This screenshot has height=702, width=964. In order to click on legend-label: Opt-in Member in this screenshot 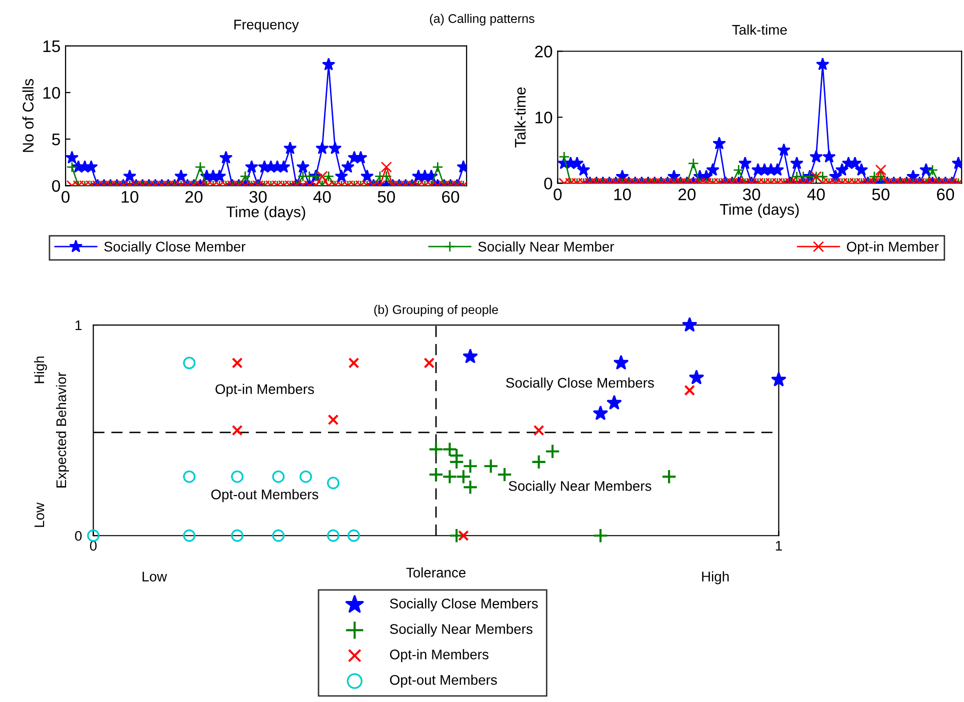, I will do `click(892, 247)`.